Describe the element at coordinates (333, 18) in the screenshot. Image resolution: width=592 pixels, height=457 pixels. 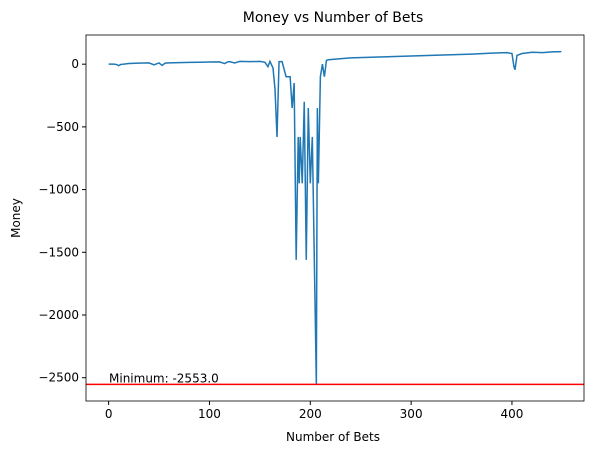
I see `chart-title: Money vs Number of Bets` at that location.